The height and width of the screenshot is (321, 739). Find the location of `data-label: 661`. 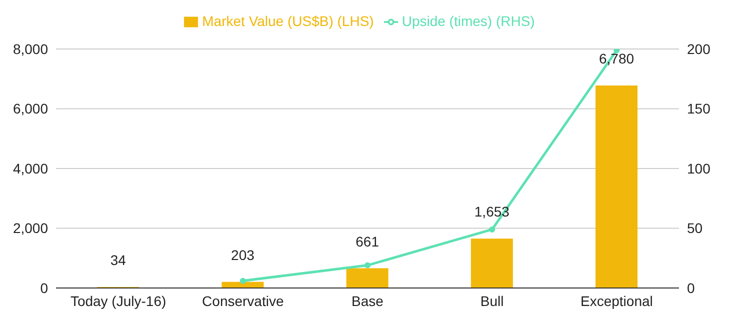

data-label: 661 is located at coordinates (368, 241).